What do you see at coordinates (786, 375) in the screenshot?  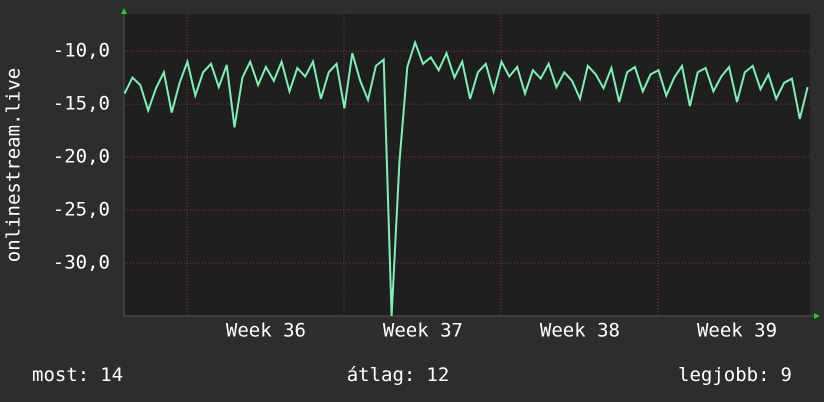 I see `stat-value: 9` at bounding box center [786, 375].